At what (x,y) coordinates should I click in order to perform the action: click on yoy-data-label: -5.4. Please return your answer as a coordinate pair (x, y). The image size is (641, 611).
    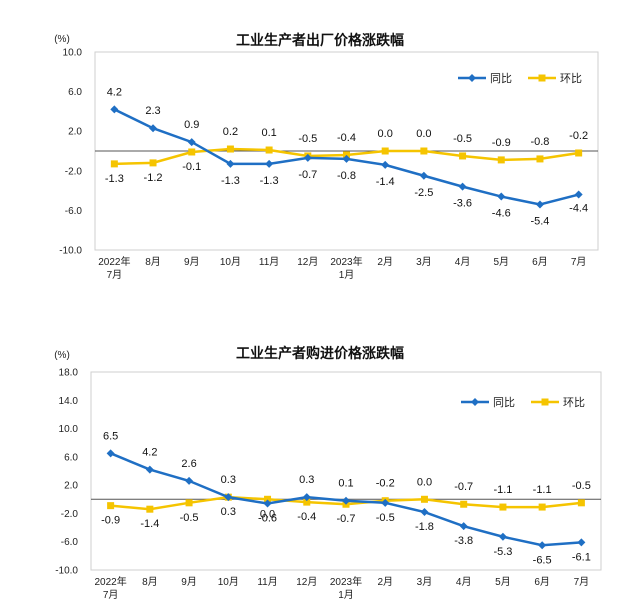
    Looking at the image, I should click on (539, 221).